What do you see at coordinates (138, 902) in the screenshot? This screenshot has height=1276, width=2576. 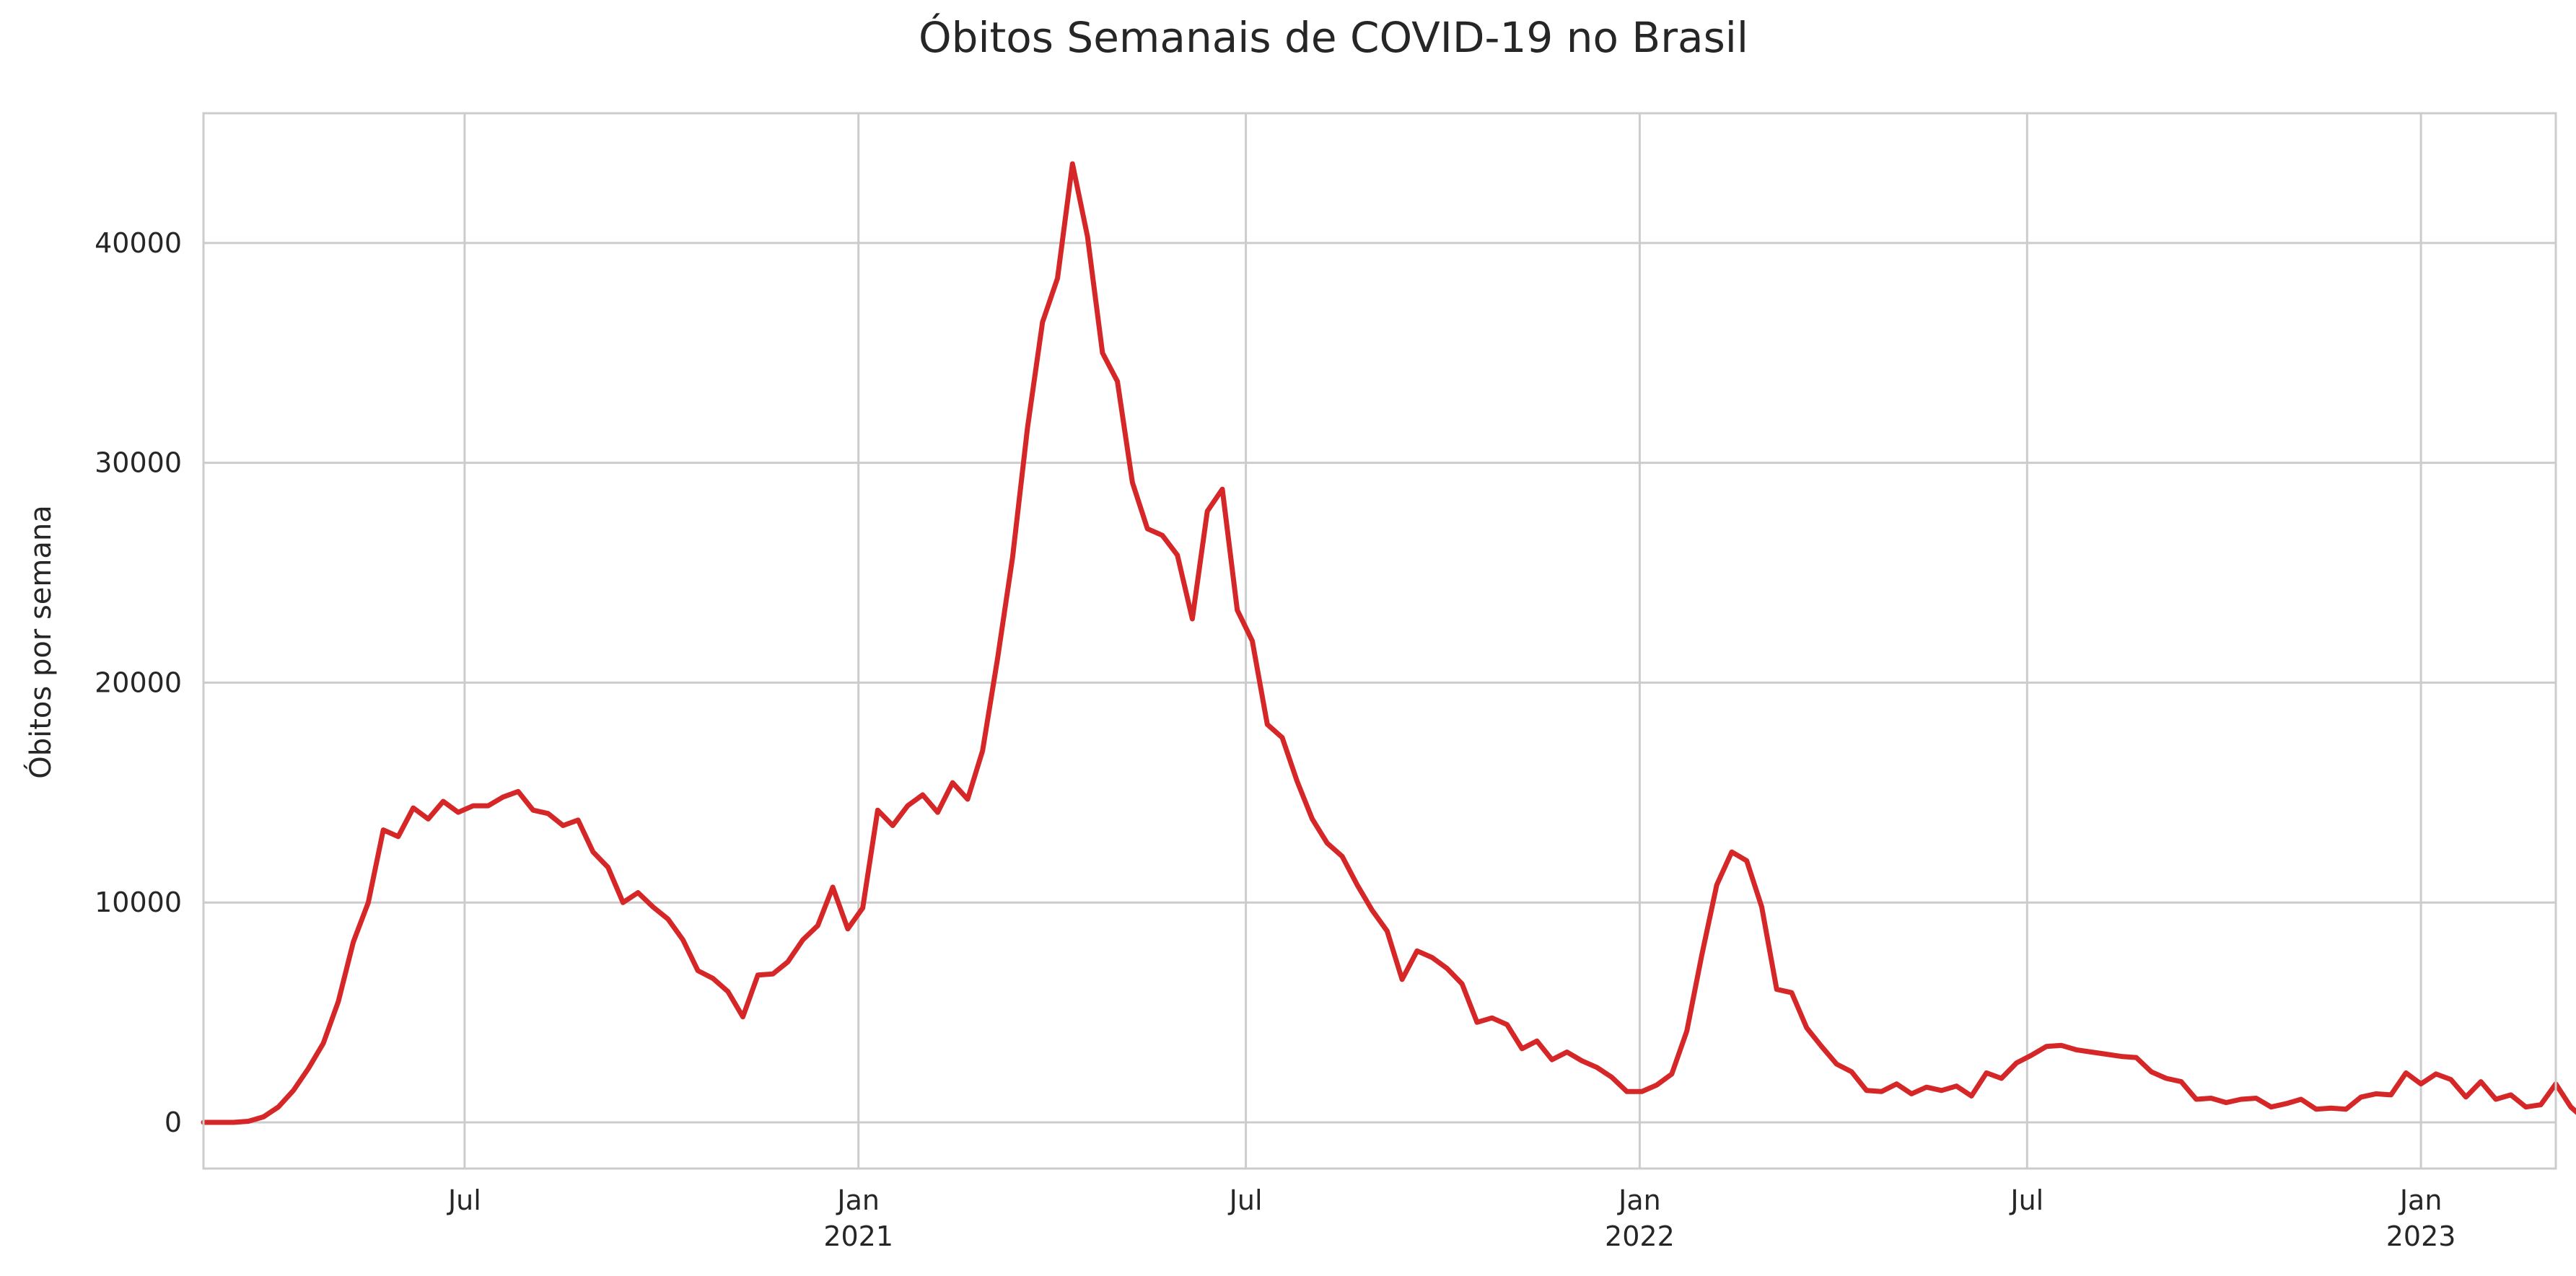 I see `y-tick-label: 10000` at bounding box center [138, 902].